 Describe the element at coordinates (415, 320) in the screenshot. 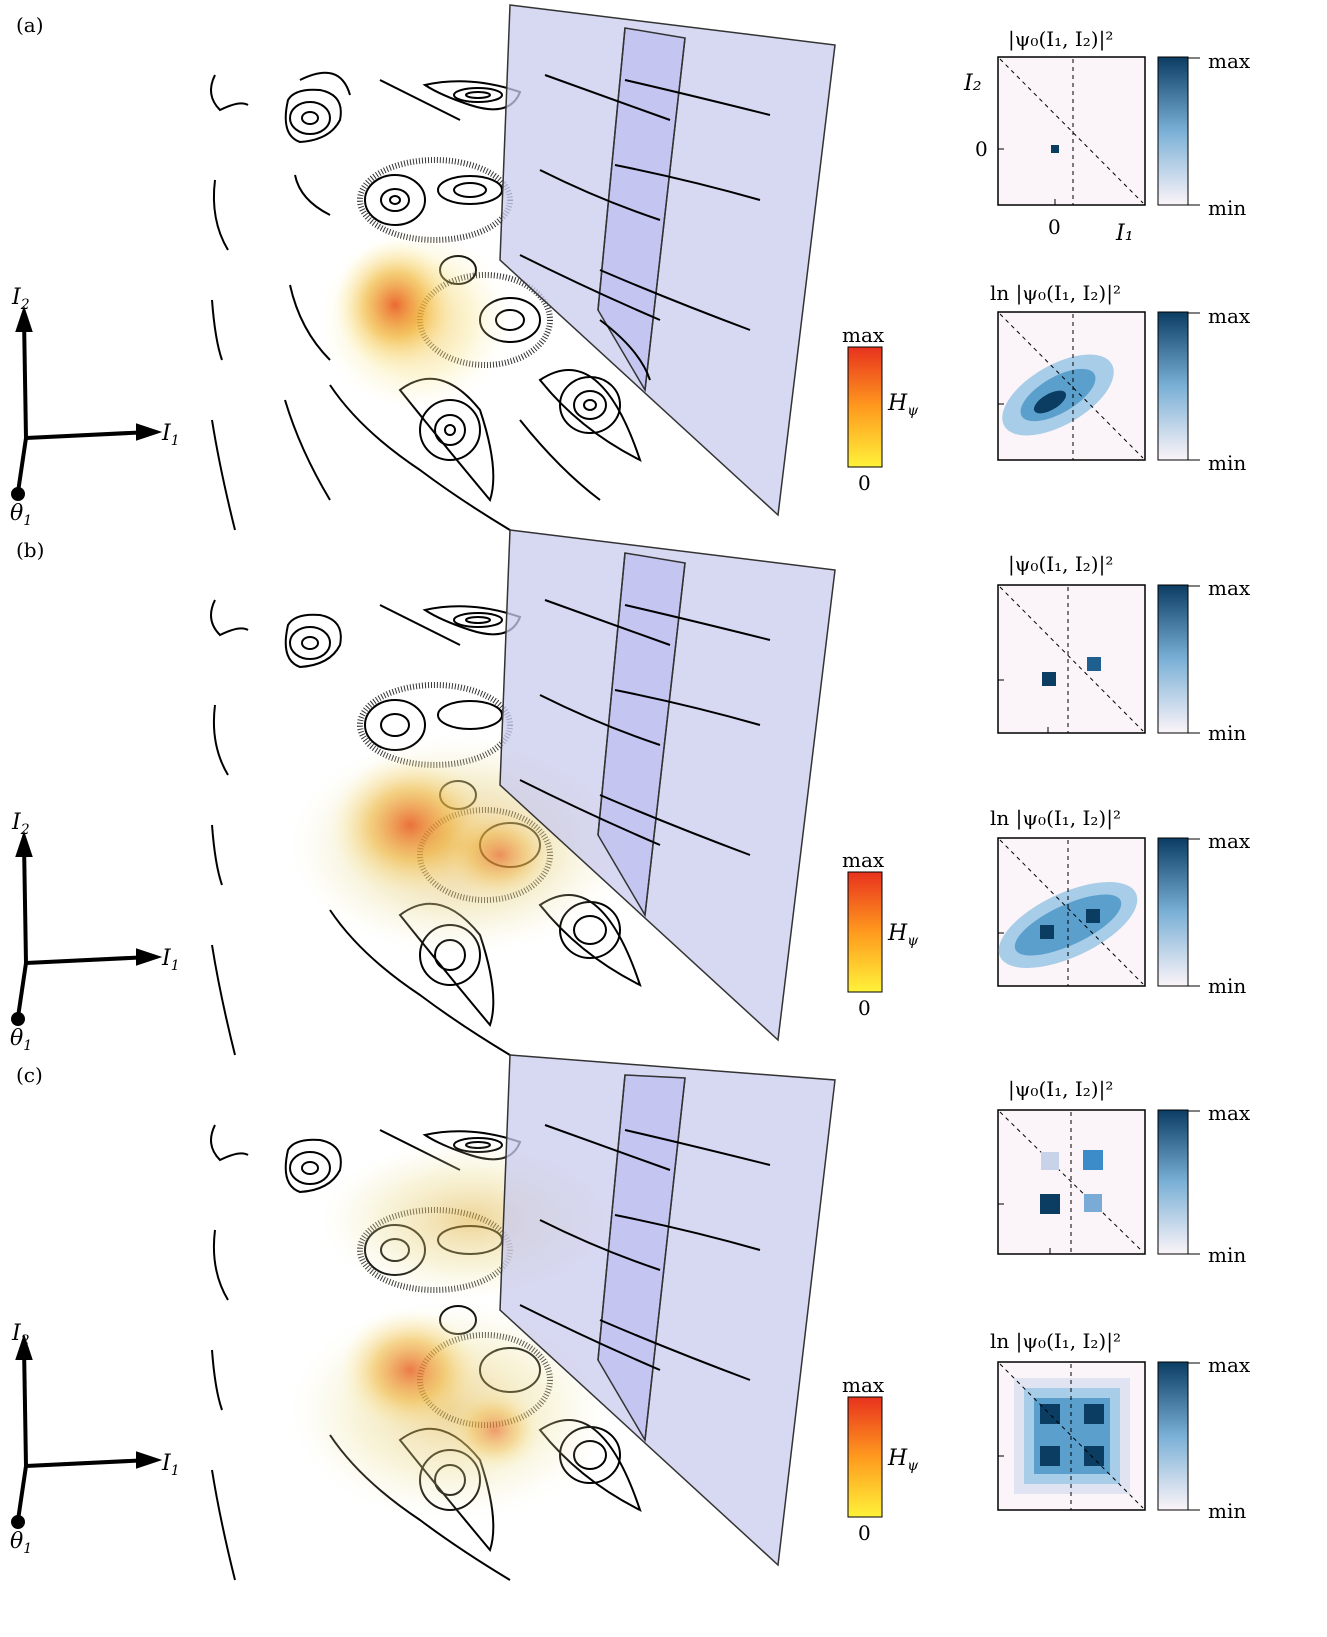

I see `husimi-density` at that location.